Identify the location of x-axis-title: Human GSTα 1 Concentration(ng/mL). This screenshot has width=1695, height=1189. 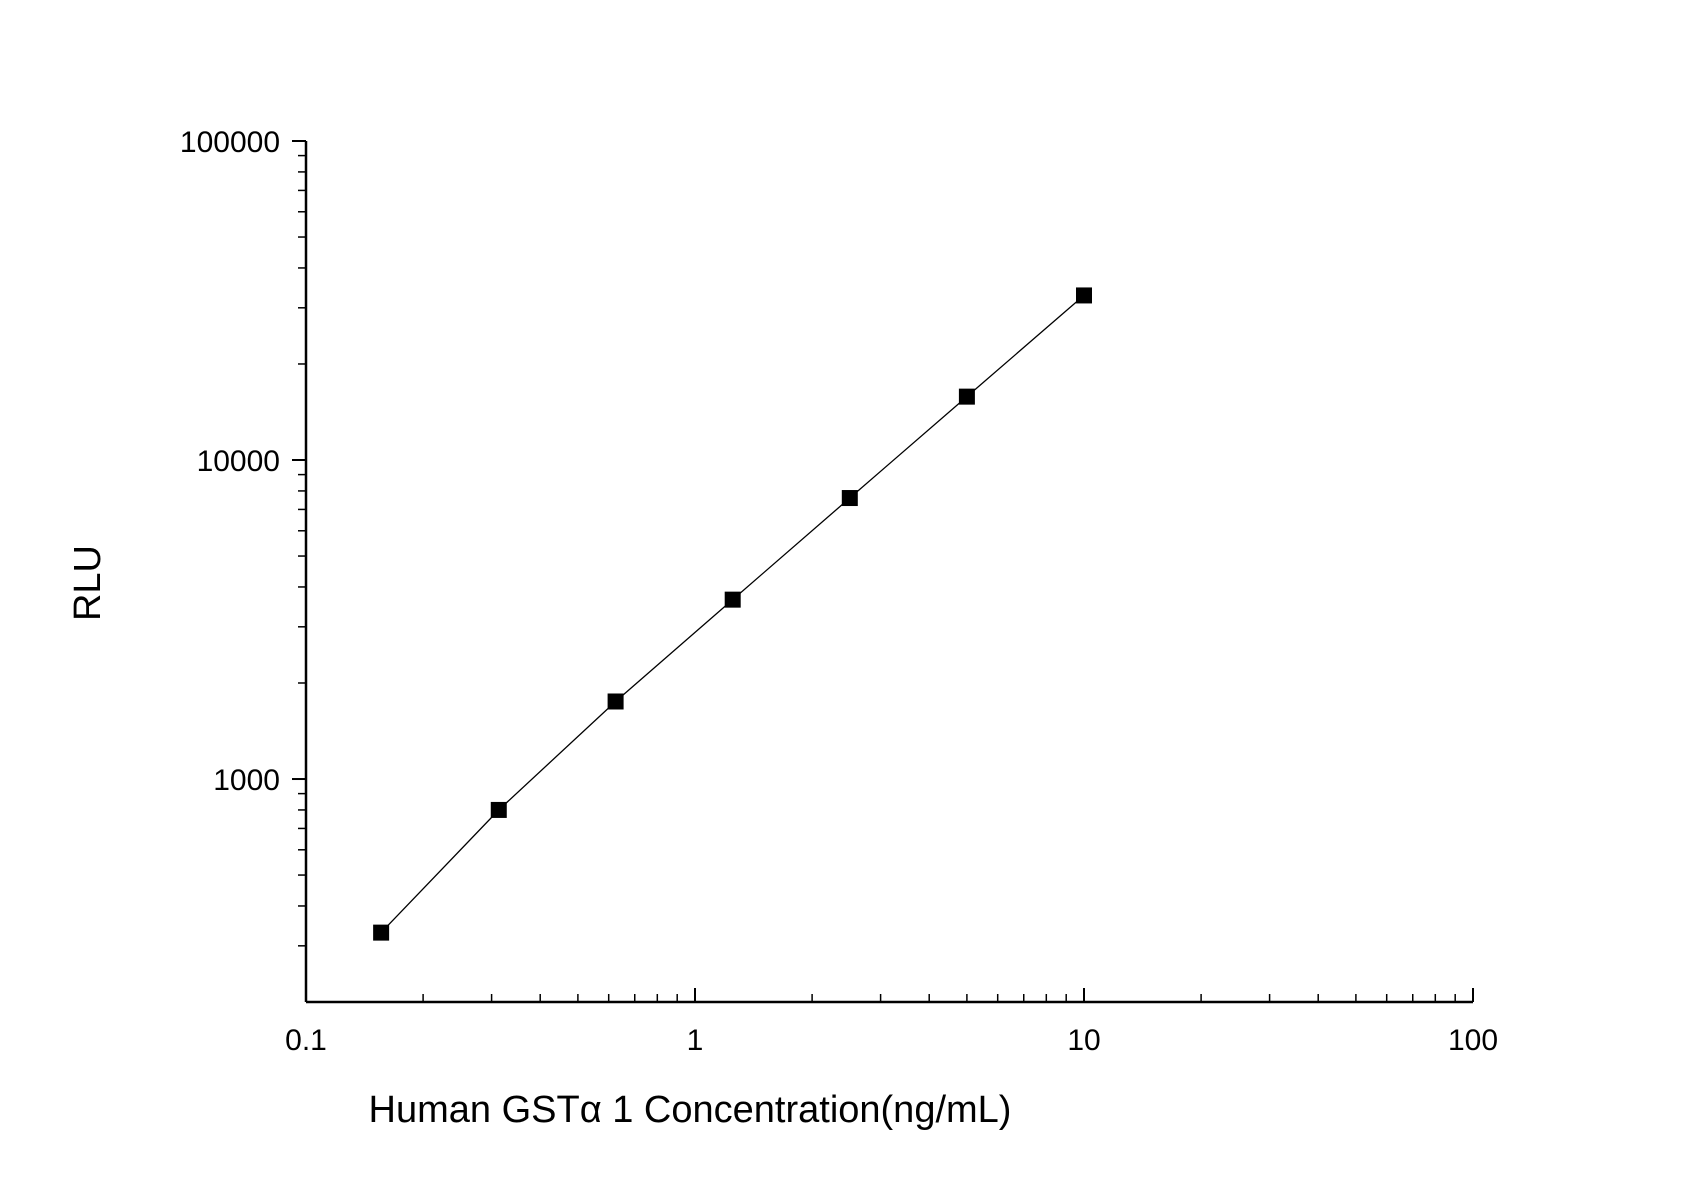
(690, 1110).